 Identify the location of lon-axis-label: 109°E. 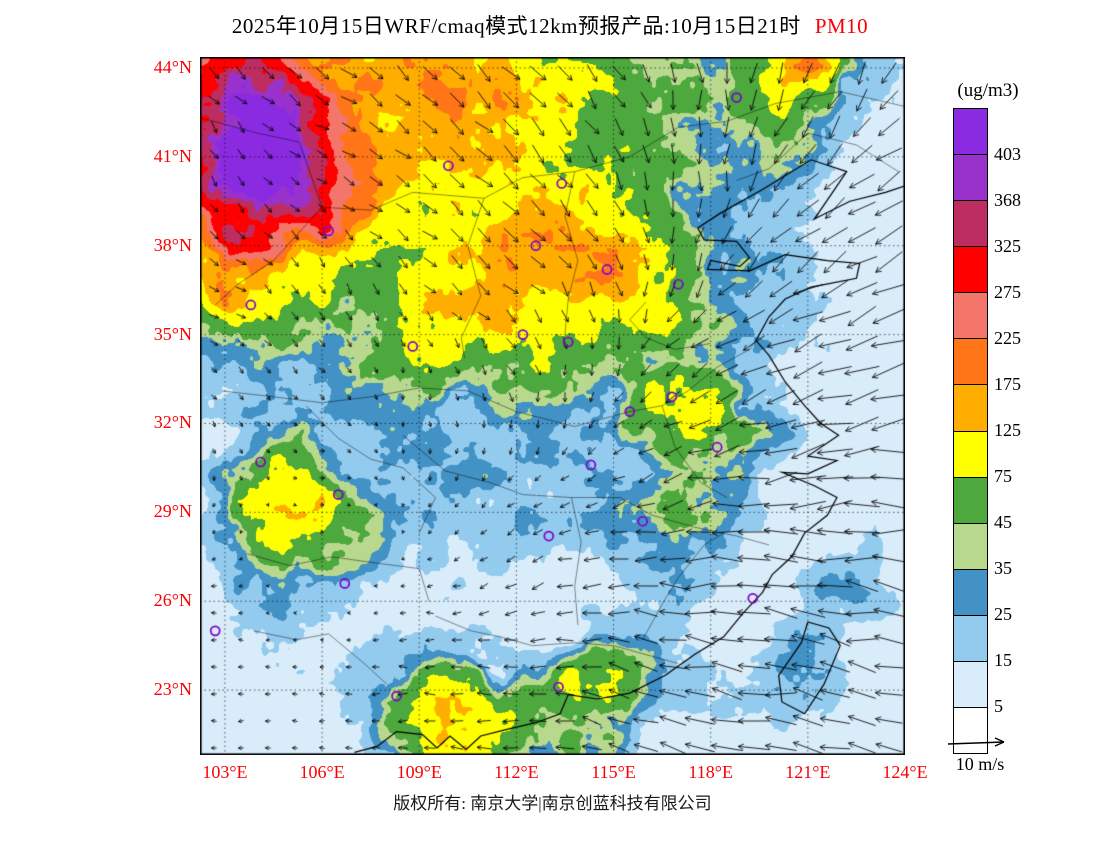
(419, 772).